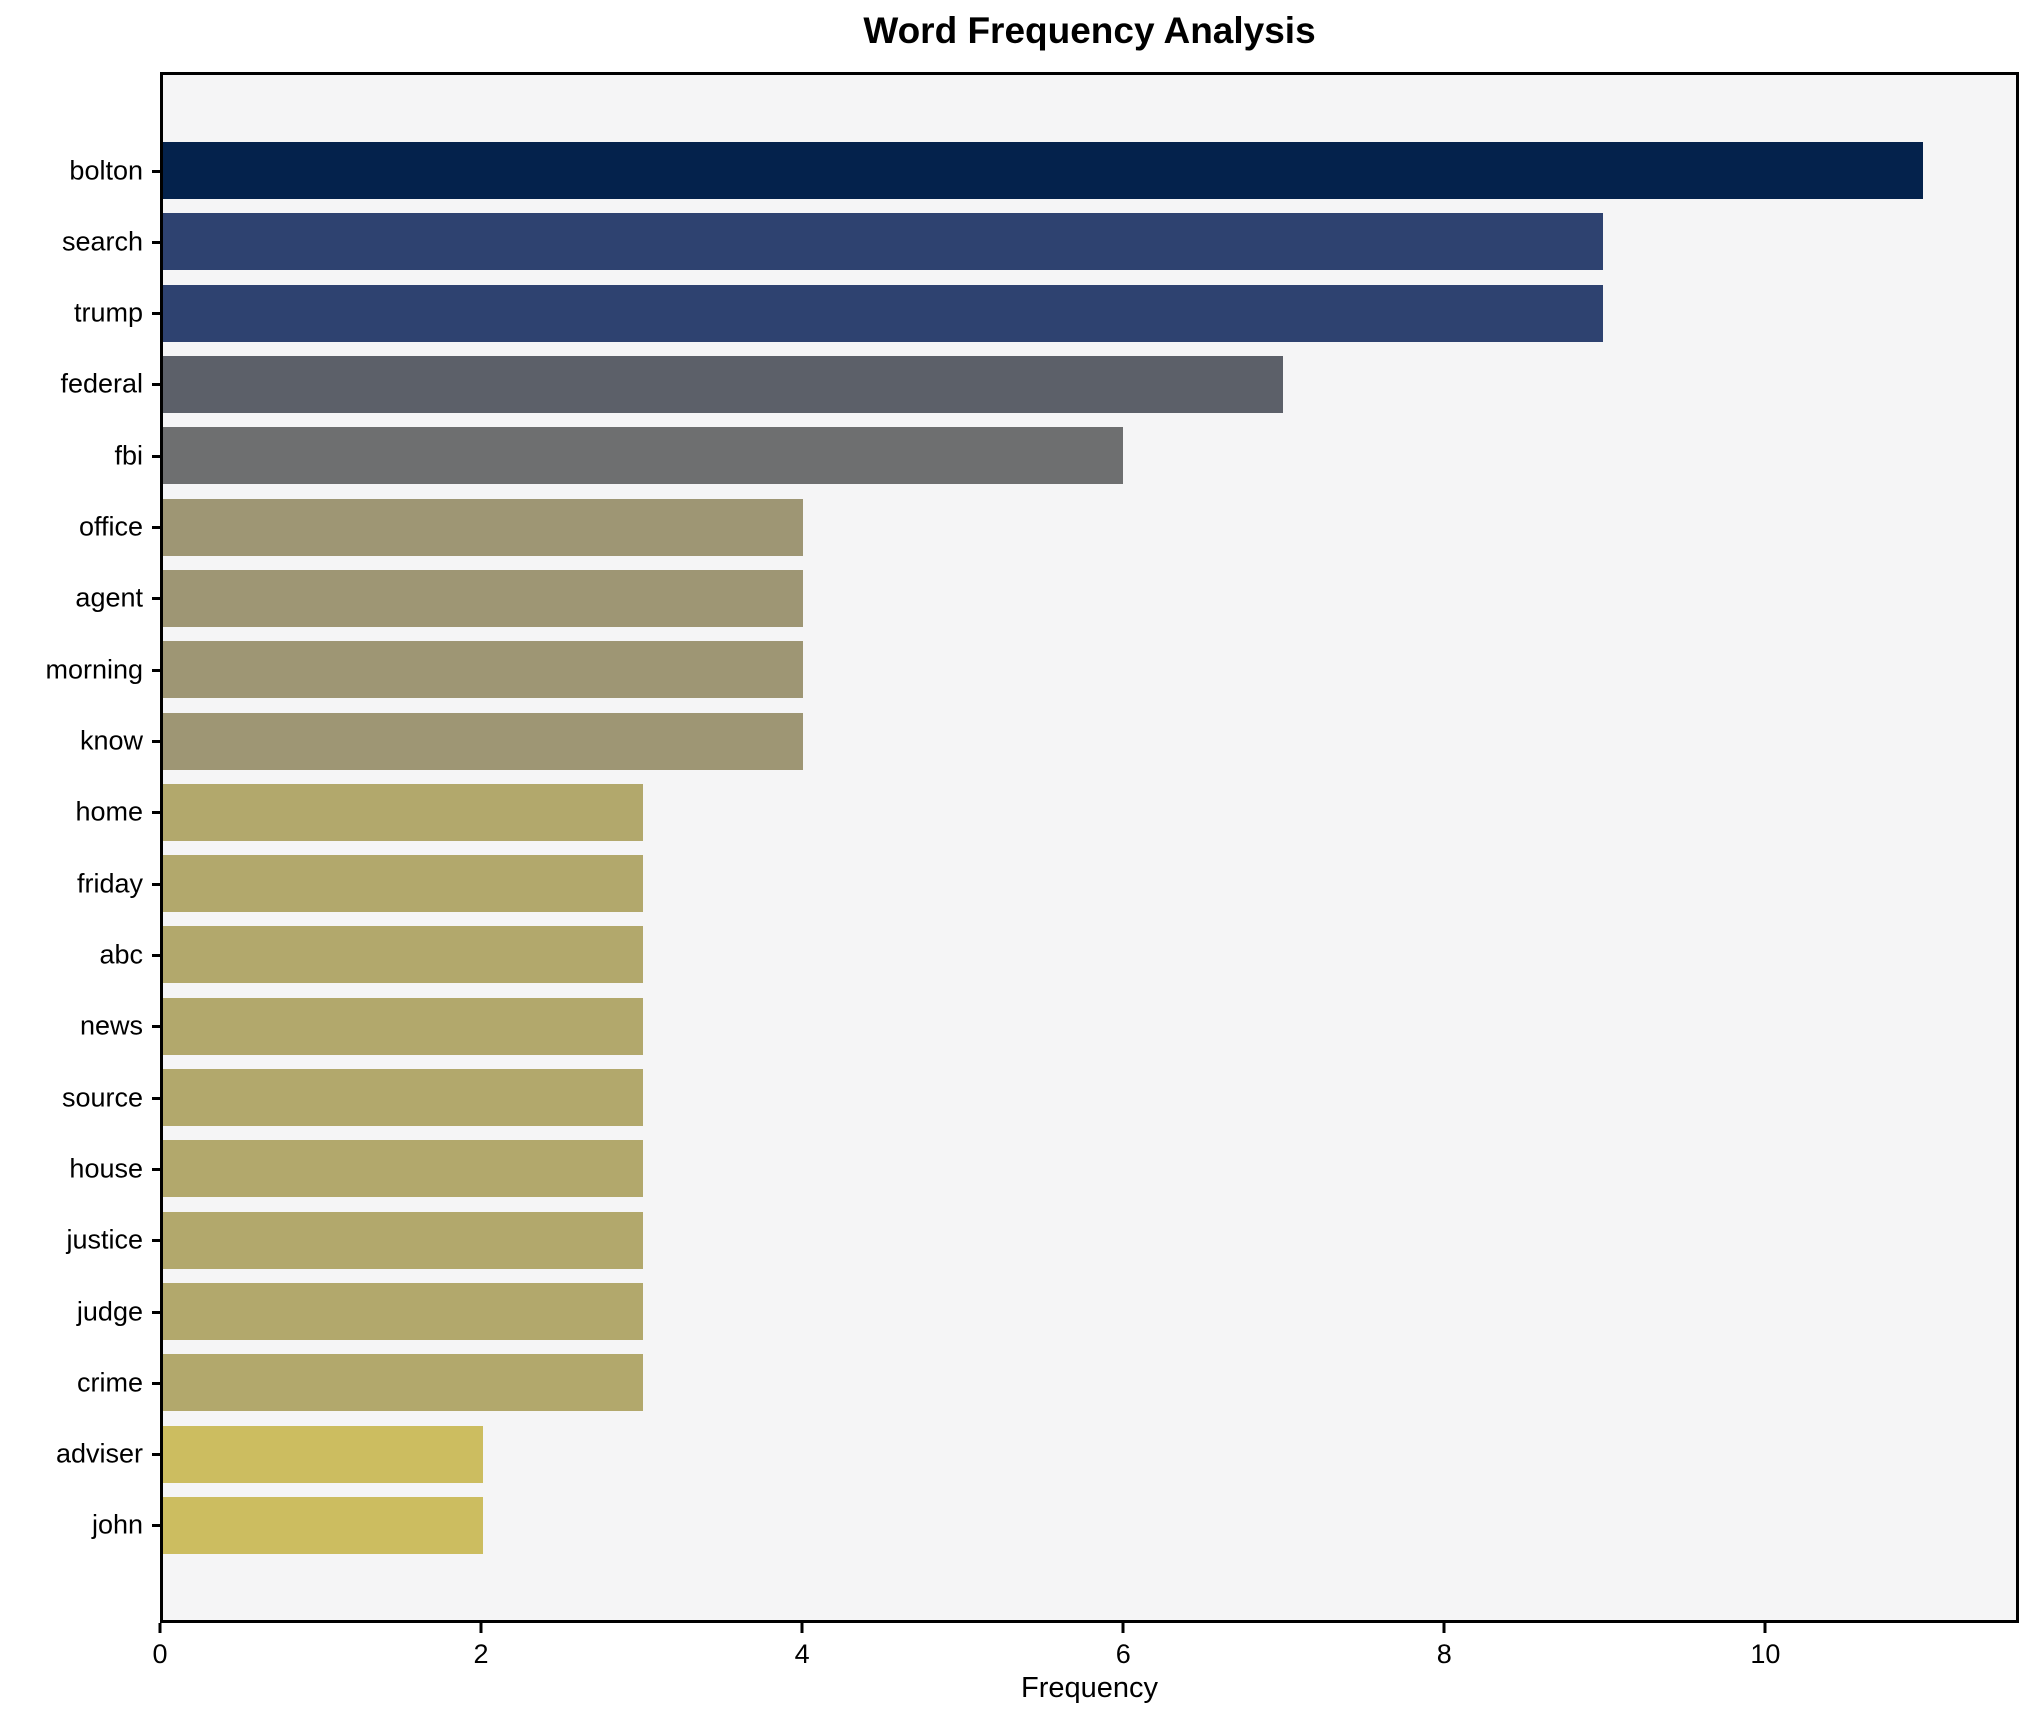 The width and height of the screenshot is (2039, 1722). I want to click on y-axis-label: john, so click(117, 1524).